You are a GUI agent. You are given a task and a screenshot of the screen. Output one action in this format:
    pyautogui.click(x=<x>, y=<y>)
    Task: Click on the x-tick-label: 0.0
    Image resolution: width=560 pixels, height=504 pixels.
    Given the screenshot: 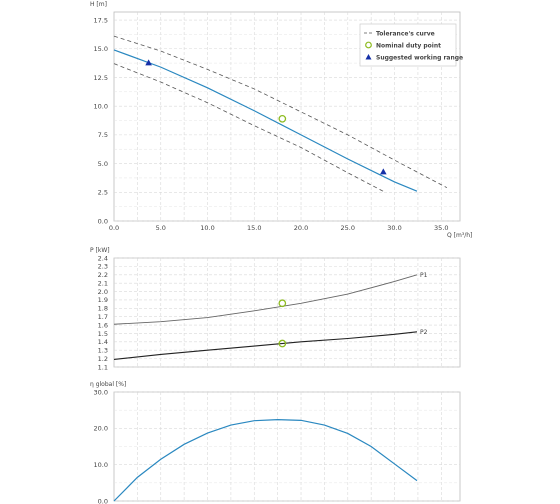 What is the action you would take?
    pyautogui.click(x=114, y=228)
    